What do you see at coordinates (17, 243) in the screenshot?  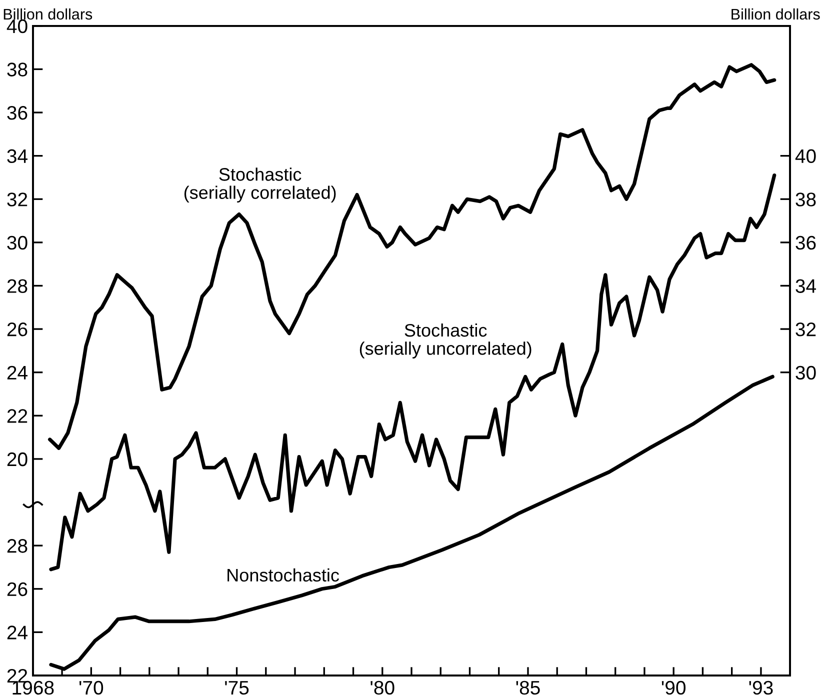 I see `y-tick-label: 30` at bounding box center [17, 243].